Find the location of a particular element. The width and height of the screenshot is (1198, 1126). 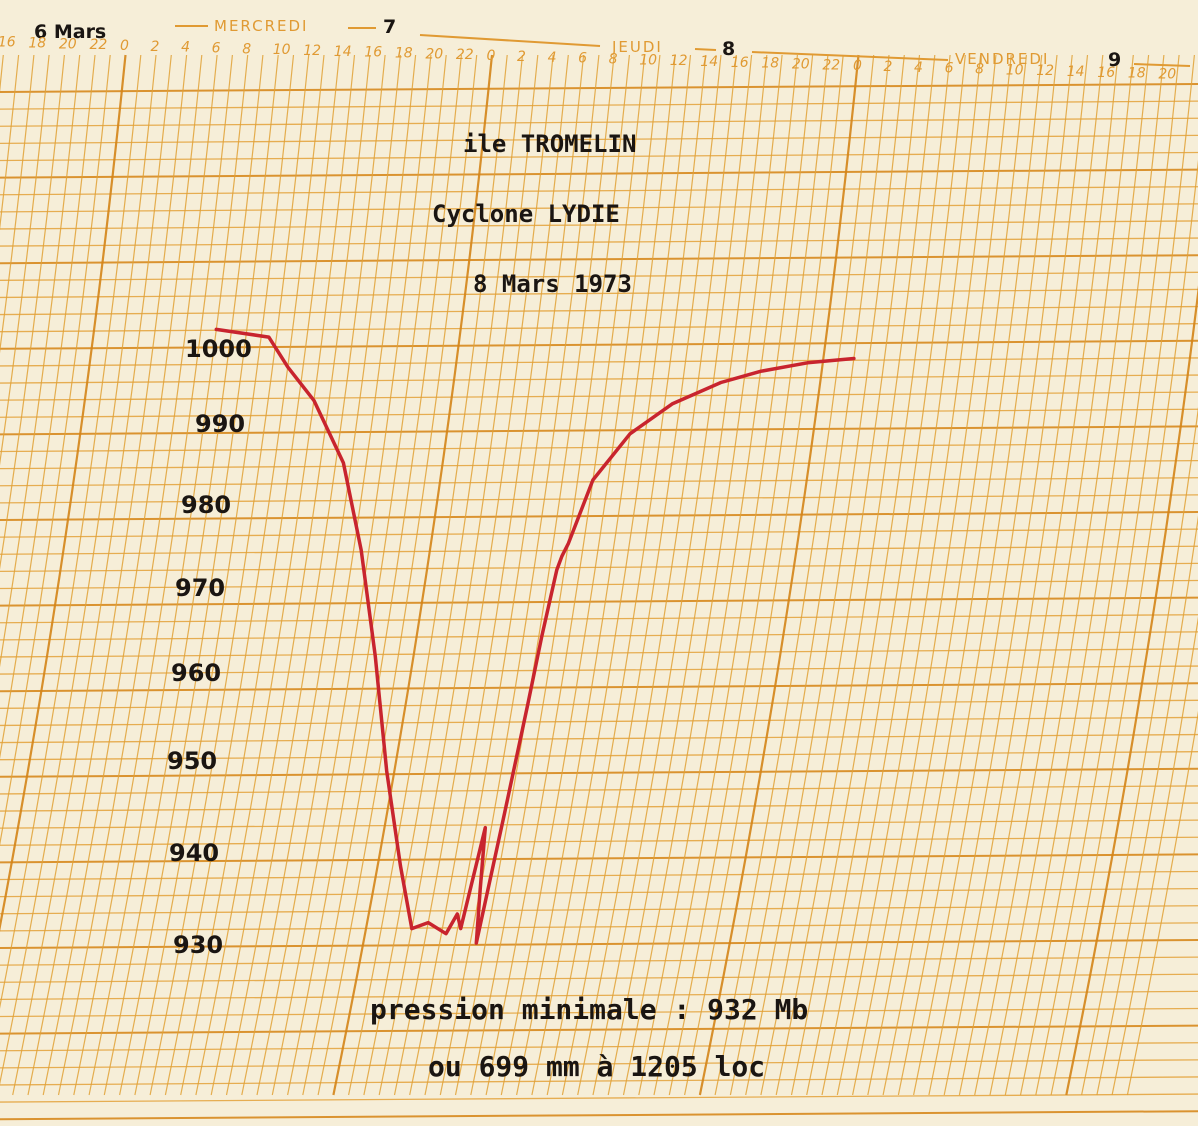

note-minimum-pressure: pression minimale : 932 Mb is located at coordinates (589, 1009).